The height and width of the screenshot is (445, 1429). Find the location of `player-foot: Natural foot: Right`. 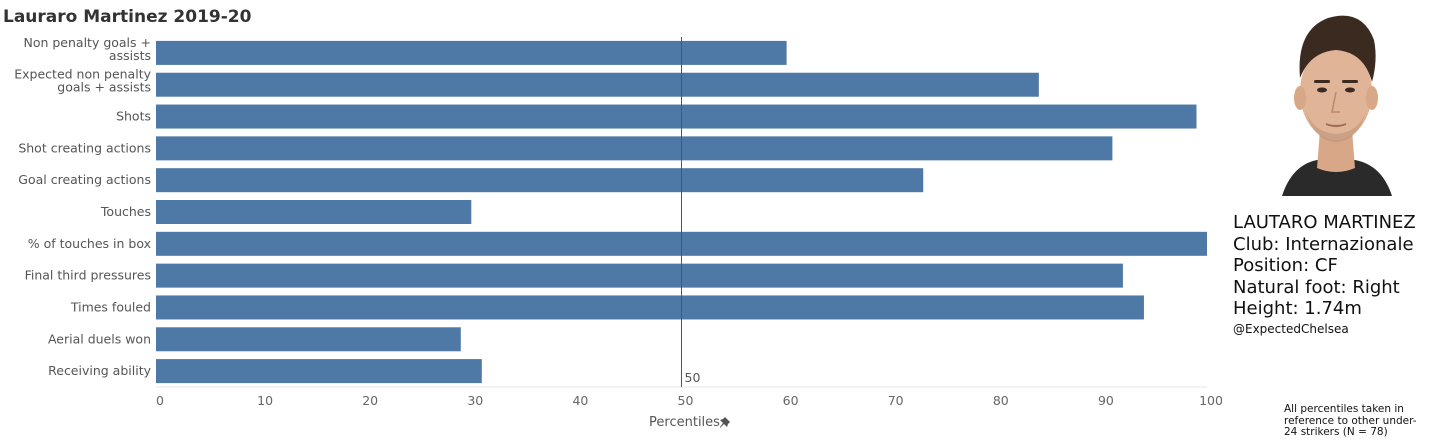

player-foot: Natural foot: Right is located at coordinates (1316, 287).